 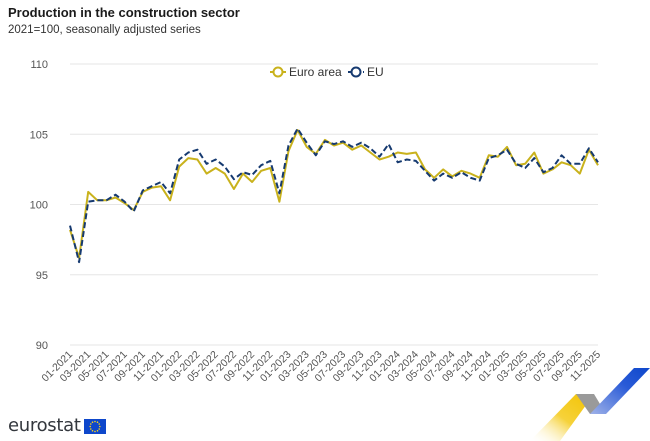 I want to click on y-tick-label: 100, so click(x=39, y=206).